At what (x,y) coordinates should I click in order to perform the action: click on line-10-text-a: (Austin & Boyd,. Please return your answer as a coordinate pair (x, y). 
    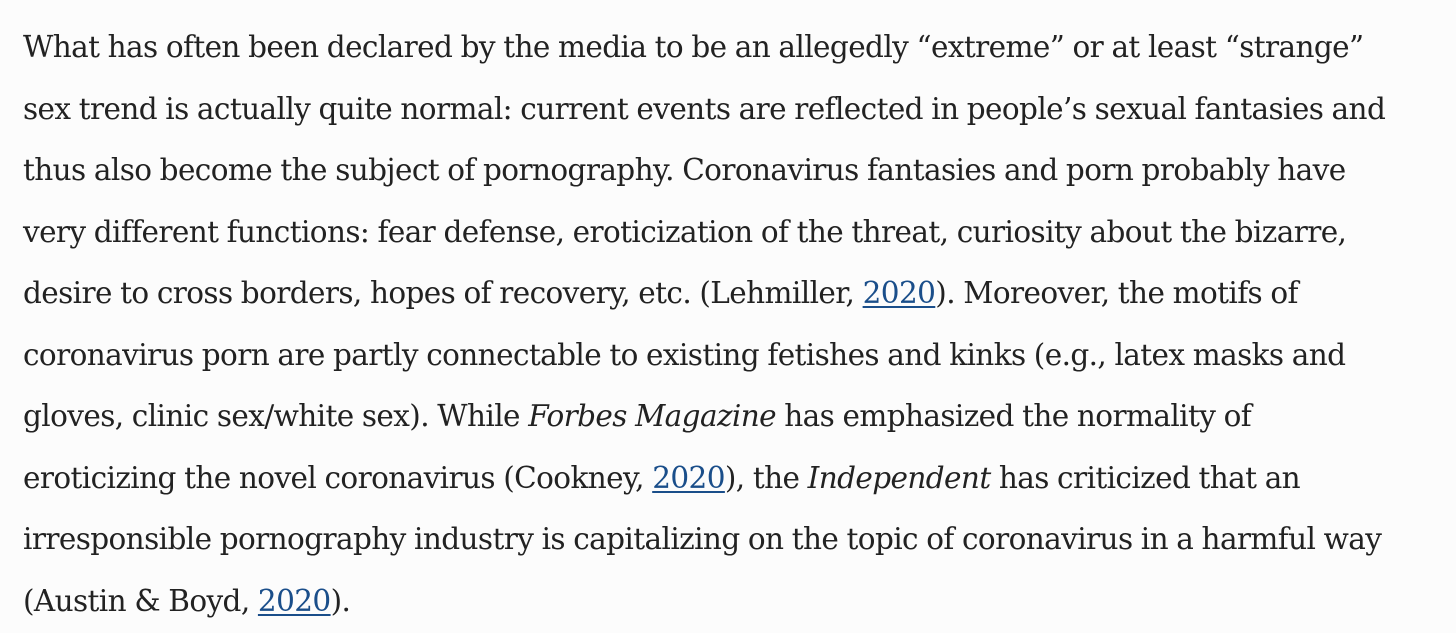
    Looking at the image, I should click on (140, 600).